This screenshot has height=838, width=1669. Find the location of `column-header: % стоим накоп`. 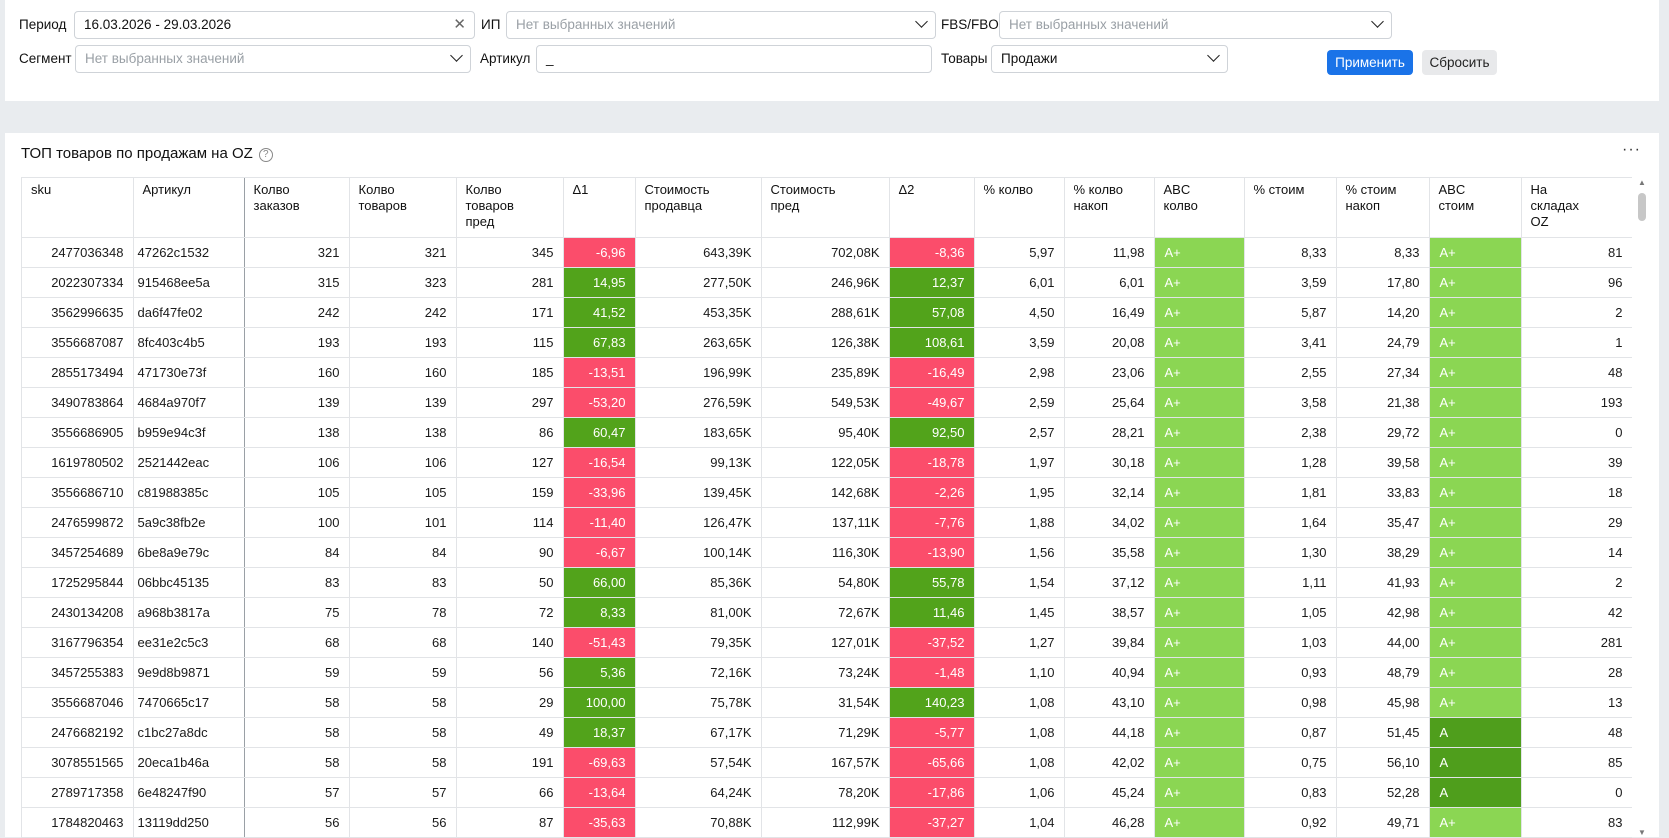

column-header: % стоим накоп is located at coordinates (1383, 208).